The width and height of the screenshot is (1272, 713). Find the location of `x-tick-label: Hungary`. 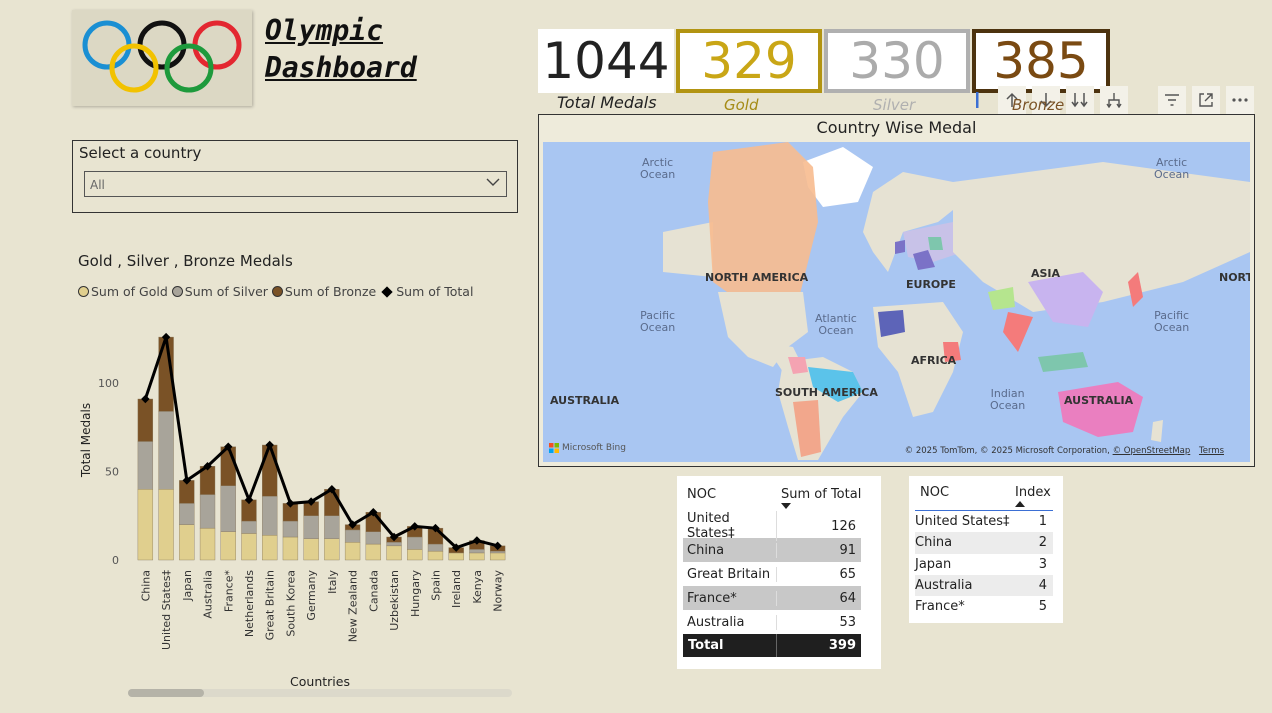

x-tick-label: Hungary is located at coordinates (415, 593).